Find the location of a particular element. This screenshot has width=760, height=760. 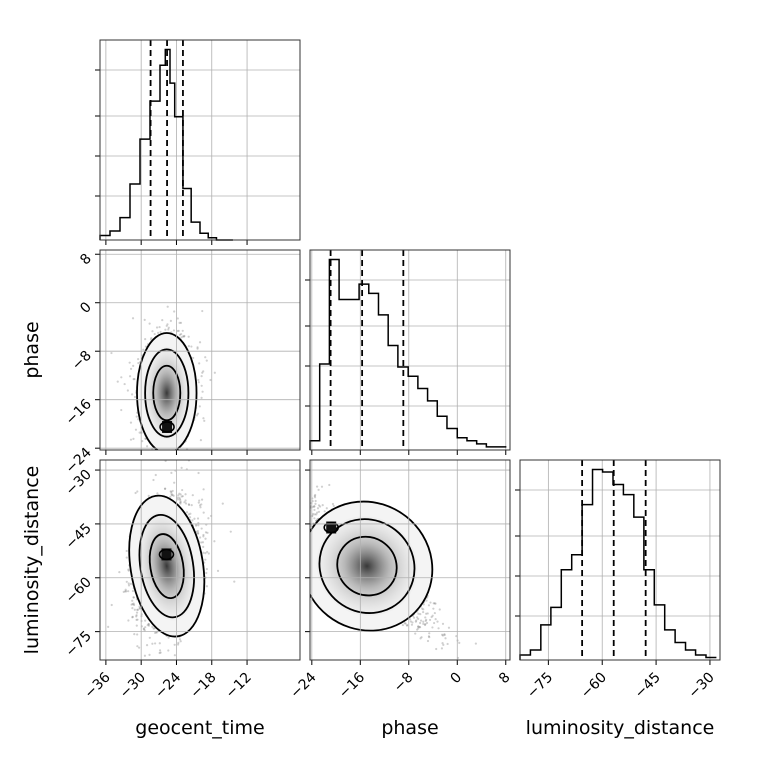

panel-frame-phase-vs-geocent_time is located at coordinates (200, 350).